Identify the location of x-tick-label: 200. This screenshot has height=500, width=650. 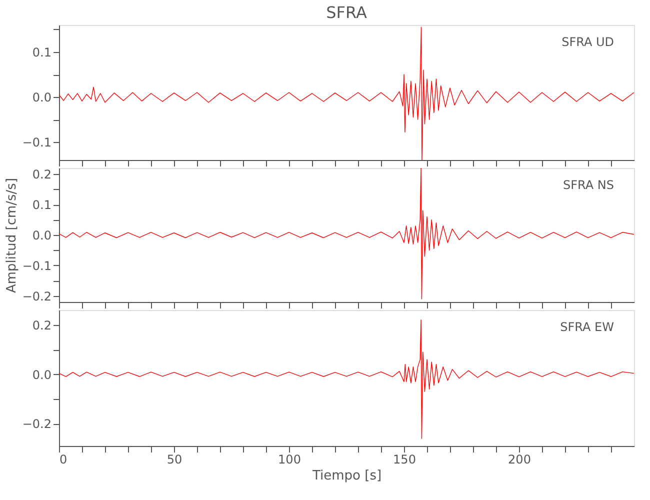
(519, 459).